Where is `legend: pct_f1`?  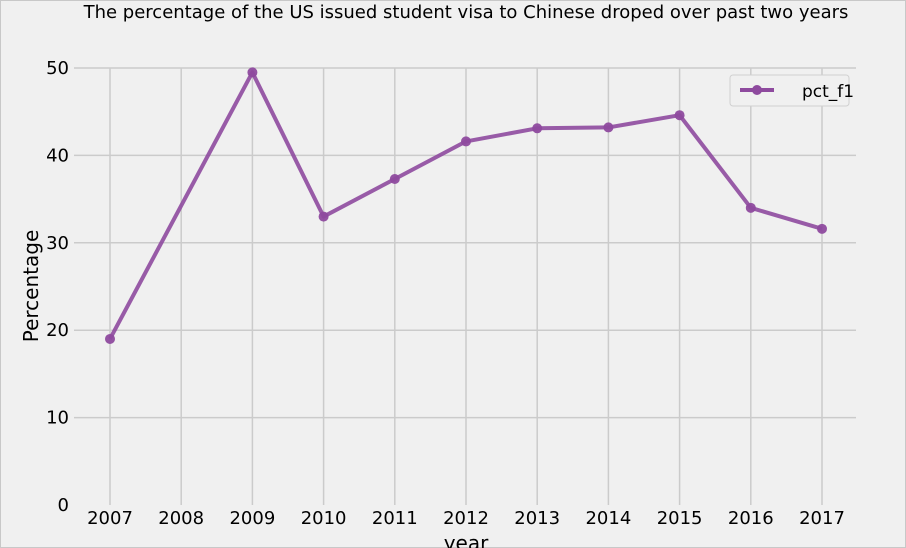
legend: pct_f1 is located at coordinates (791, 90).